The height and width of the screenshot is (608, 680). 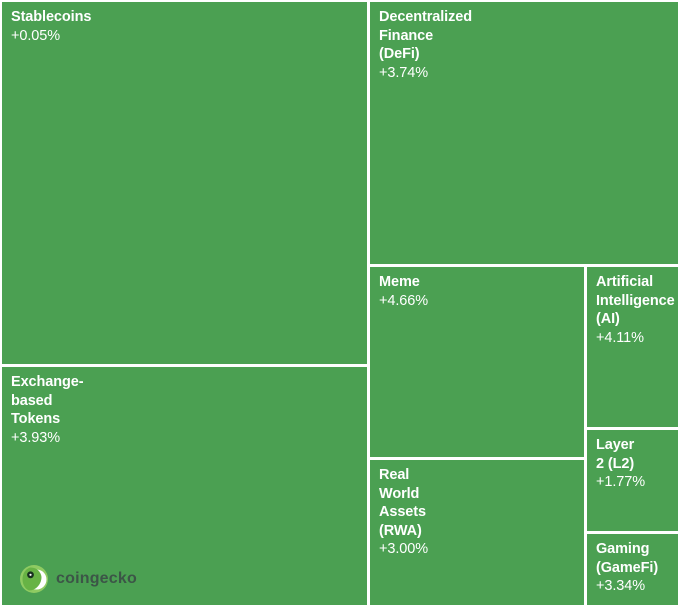 What do you see at coordinates (627, 567) in the screenshot?
I see `cell-label-line: (GameFi)` at bounding box center [627, 567].